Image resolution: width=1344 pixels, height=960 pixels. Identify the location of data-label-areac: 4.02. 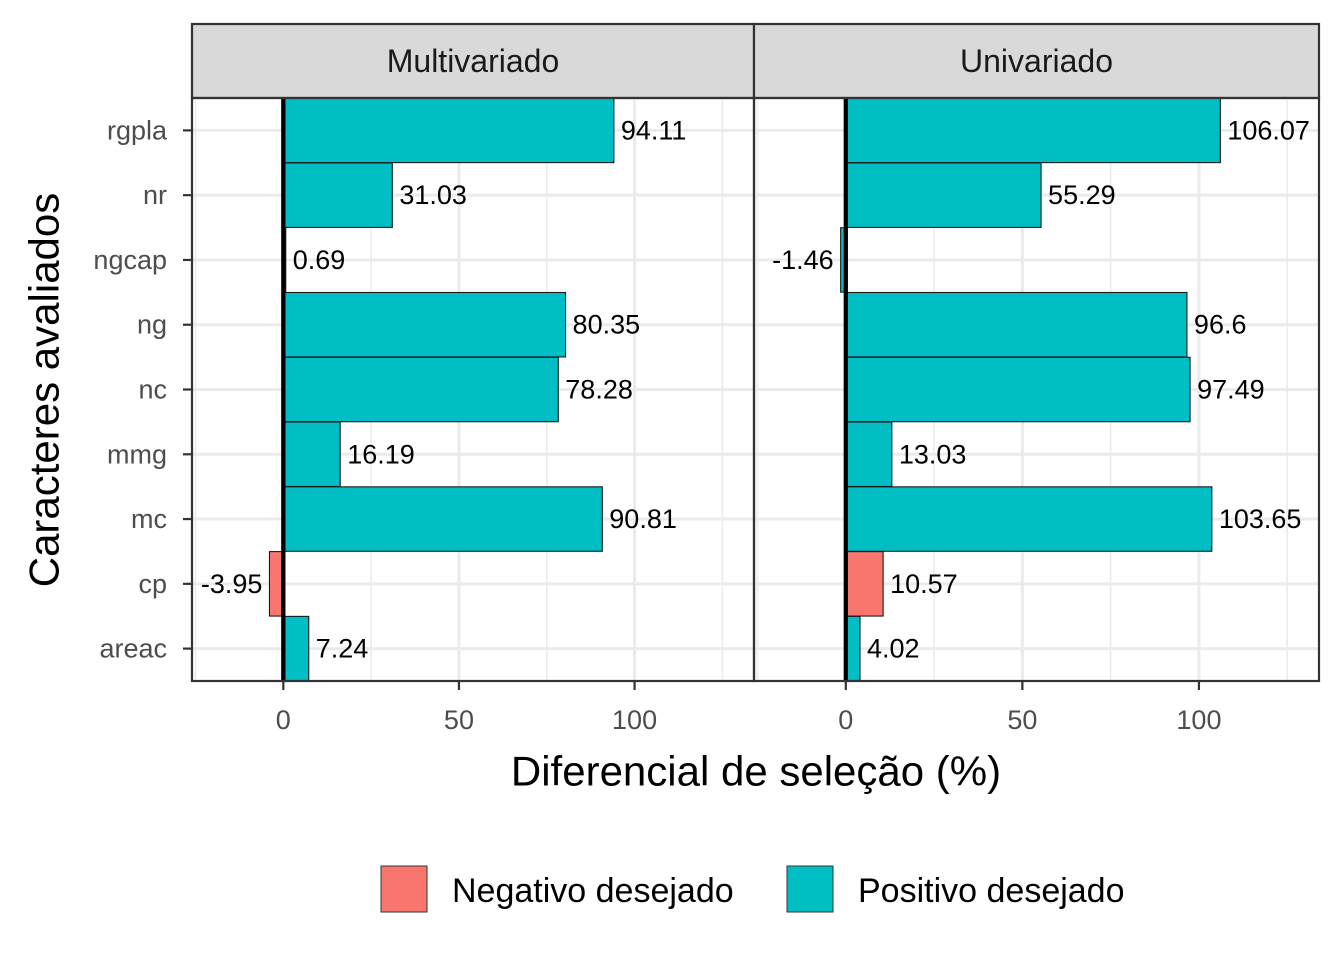
(893, 649).